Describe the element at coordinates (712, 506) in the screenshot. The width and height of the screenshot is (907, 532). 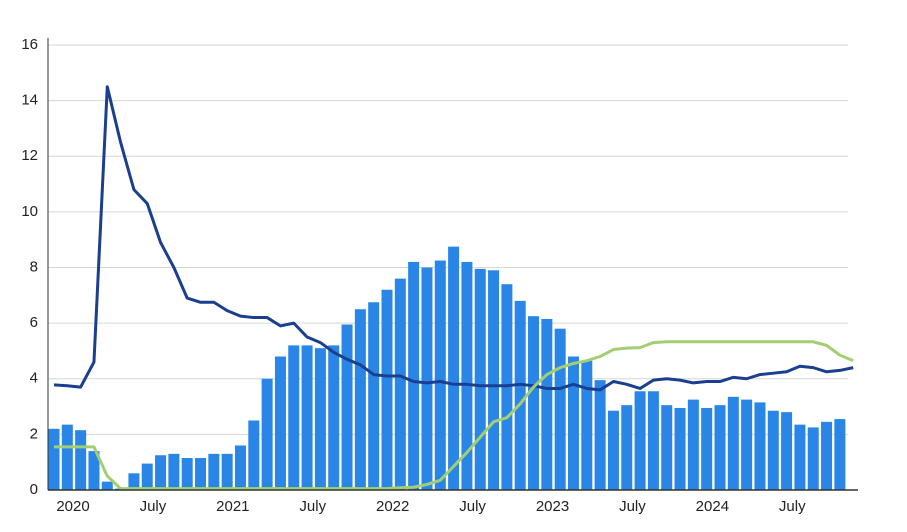
I see `x-tick-label: 2024` at that location.